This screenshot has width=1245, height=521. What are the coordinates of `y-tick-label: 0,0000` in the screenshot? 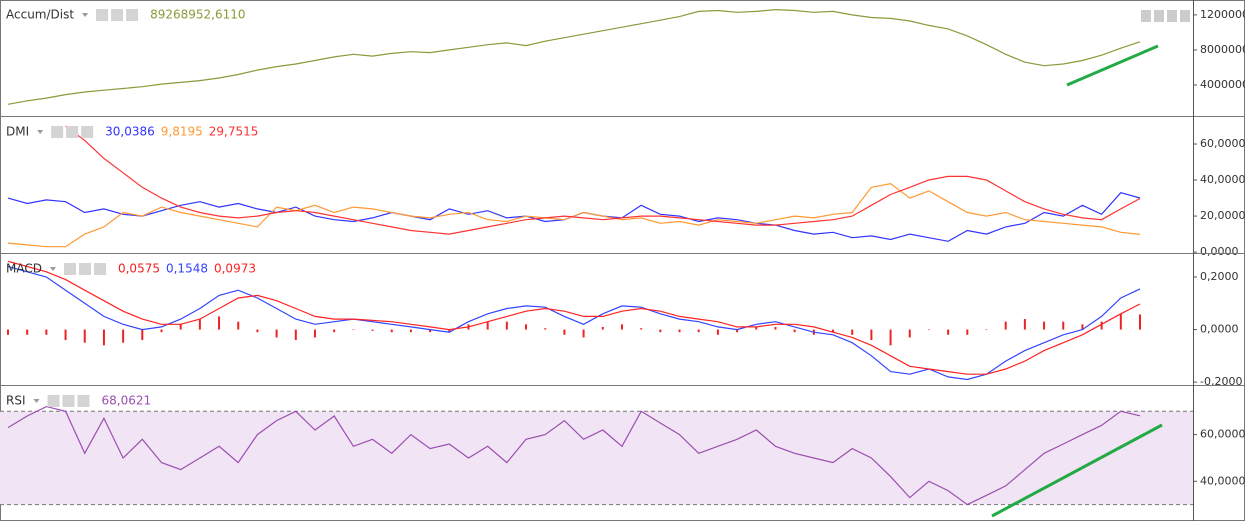 It's located at (1219, 329).